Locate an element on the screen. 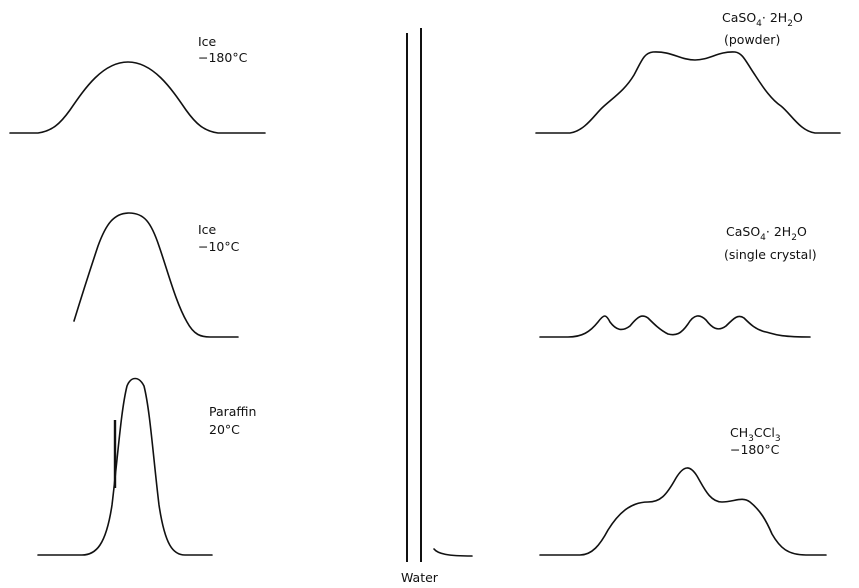 This screenshot has height=588, width=859. ice-180-label: Ice is located at coordinates (207, 41).